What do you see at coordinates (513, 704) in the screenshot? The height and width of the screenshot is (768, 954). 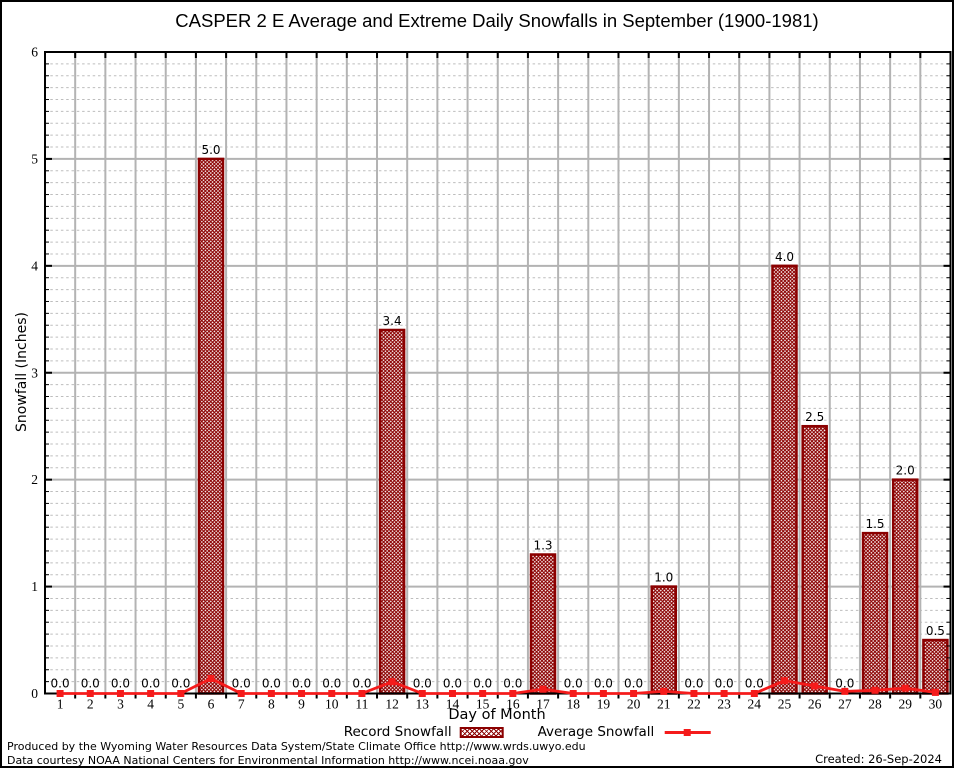 I see `x-tick-label: 16` at bounding box center [513, 704].